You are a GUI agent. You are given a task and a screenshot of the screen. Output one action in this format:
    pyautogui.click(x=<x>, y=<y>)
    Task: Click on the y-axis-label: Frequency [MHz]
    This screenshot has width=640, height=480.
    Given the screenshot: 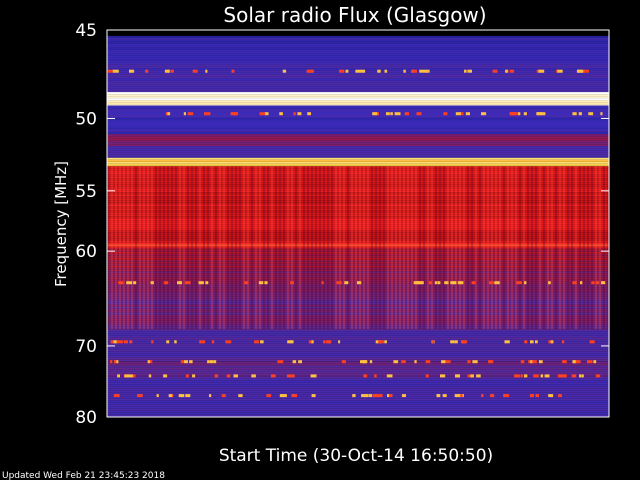 What is the action you would take?
    pyautogui.click(x=61, y=224)
    